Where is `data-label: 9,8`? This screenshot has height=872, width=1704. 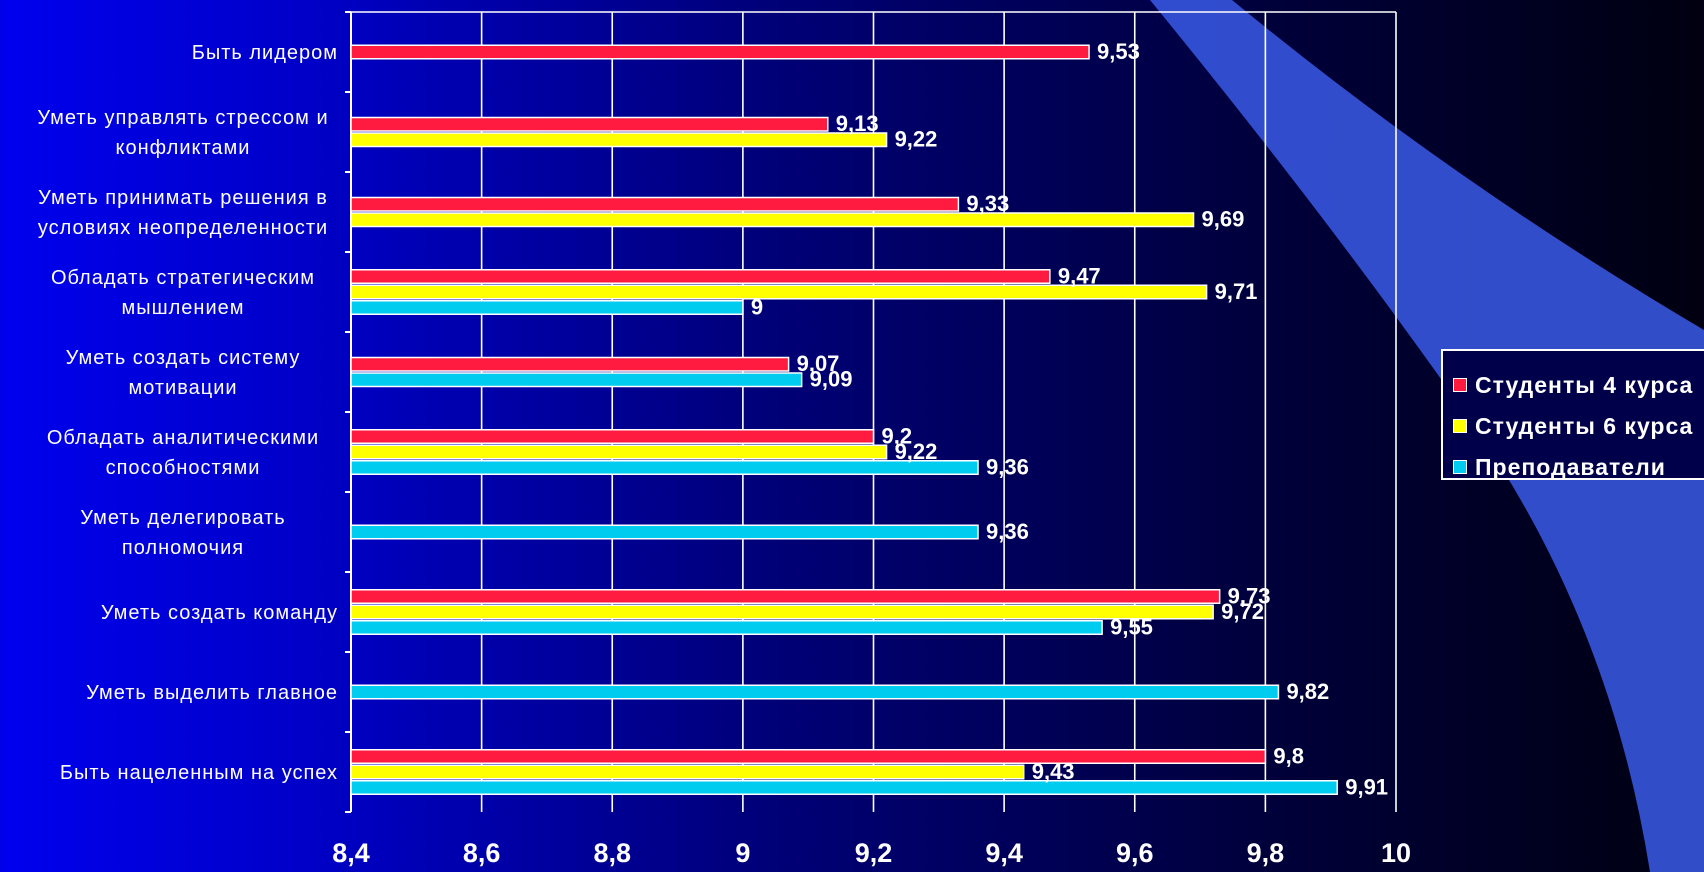
data-label: 9,8 is located at coordinates (1288, 755).